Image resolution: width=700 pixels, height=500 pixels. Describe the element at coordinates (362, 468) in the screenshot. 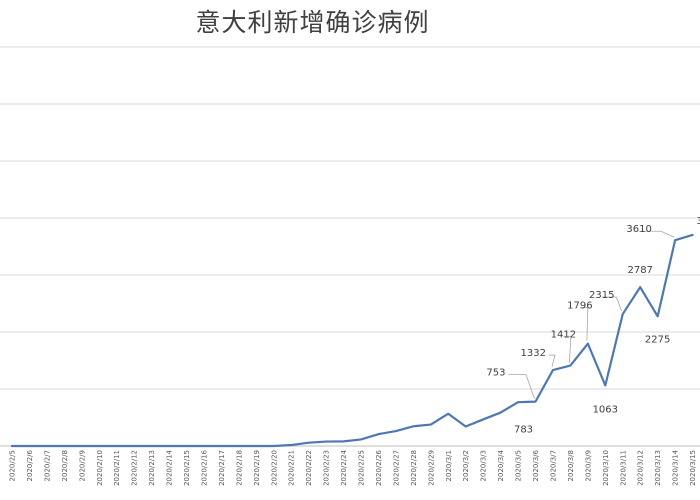

I see `x-tick-label: 2020/2/25` at that location.